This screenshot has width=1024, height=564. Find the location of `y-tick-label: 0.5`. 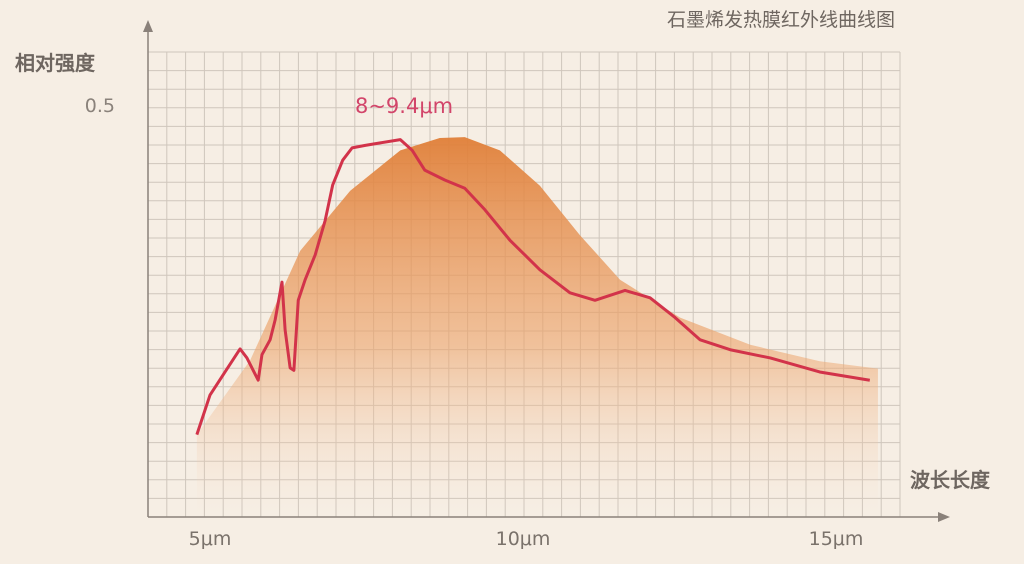

y-tick-label: 0.5 is located at coordinates (100, 106).